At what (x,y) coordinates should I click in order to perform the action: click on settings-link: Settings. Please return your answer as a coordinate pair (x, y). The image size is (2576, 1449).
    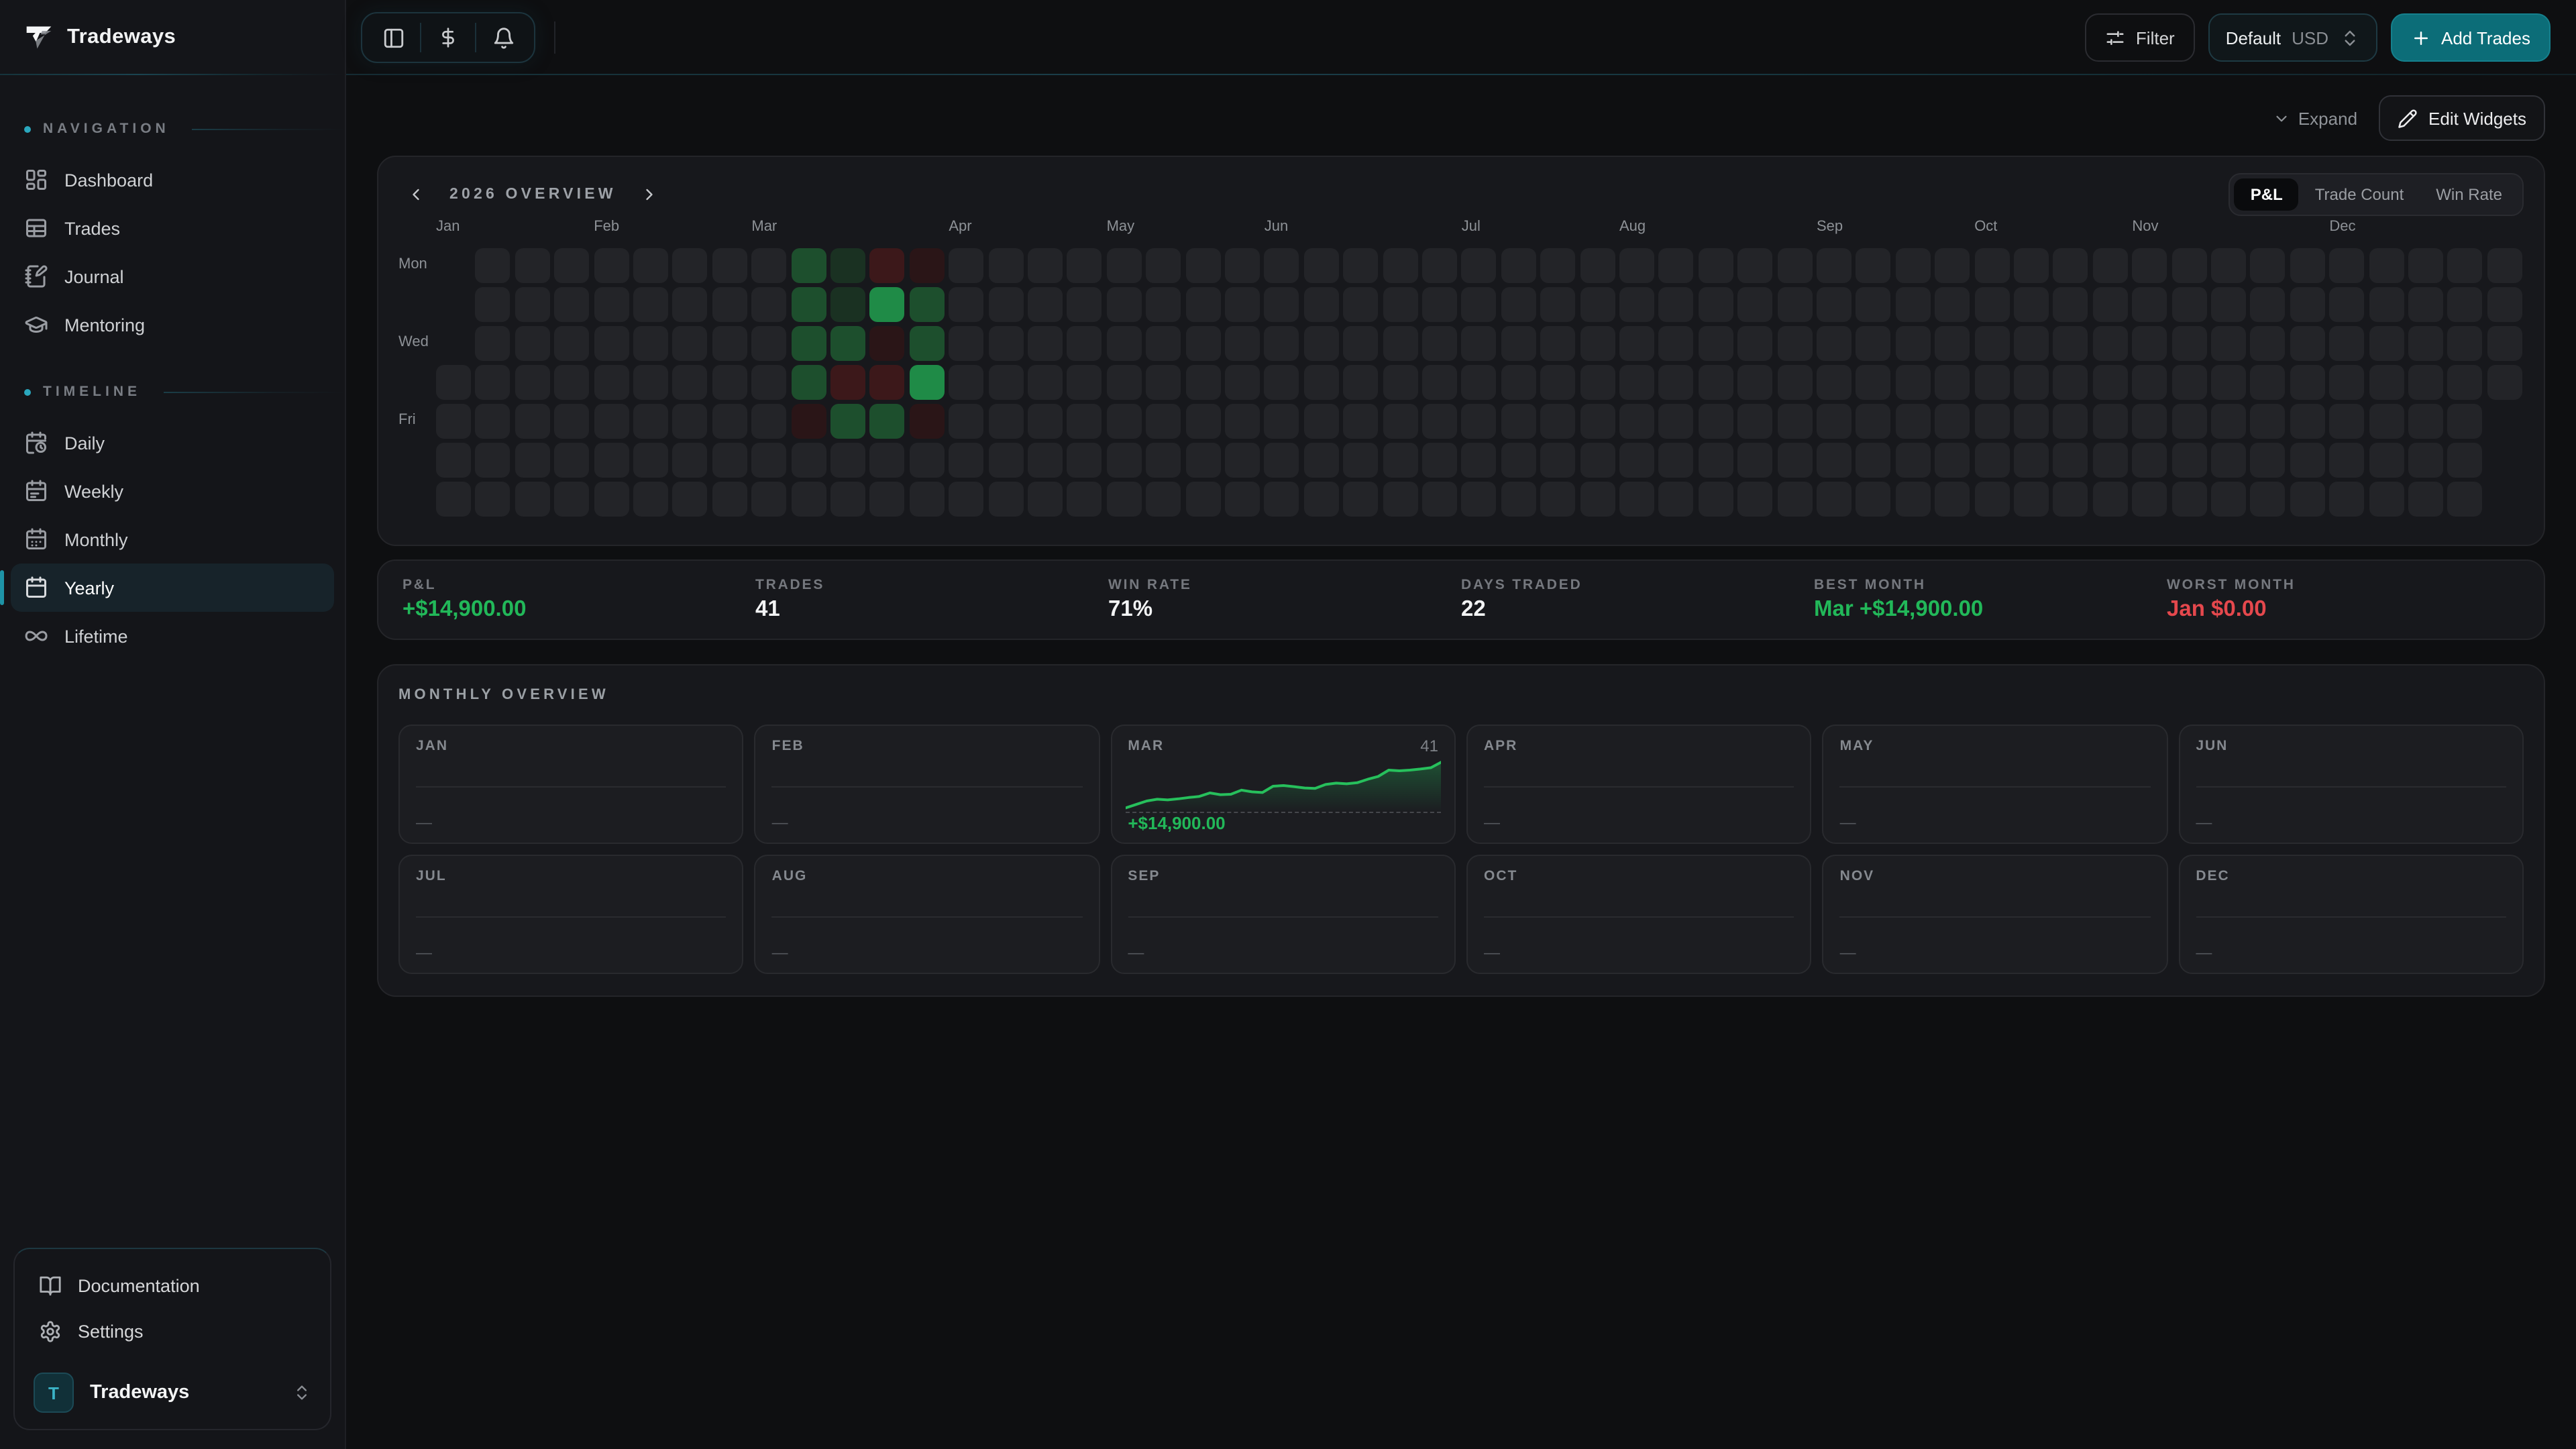
    Looking at the image, I should click on (172, 1331).